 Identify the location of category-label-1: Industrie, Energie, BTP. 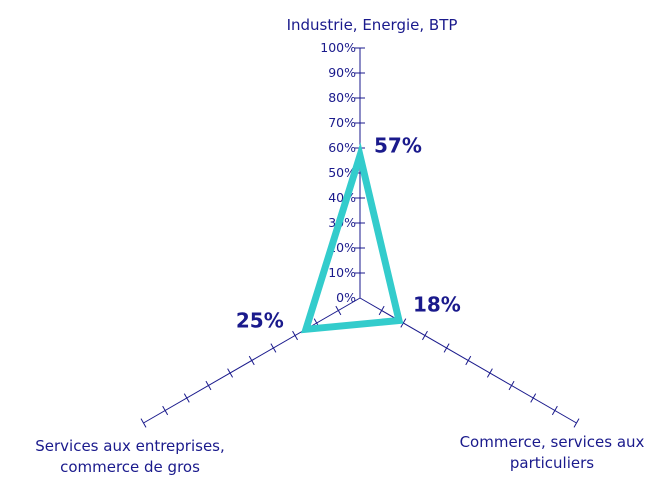
(372, 25).